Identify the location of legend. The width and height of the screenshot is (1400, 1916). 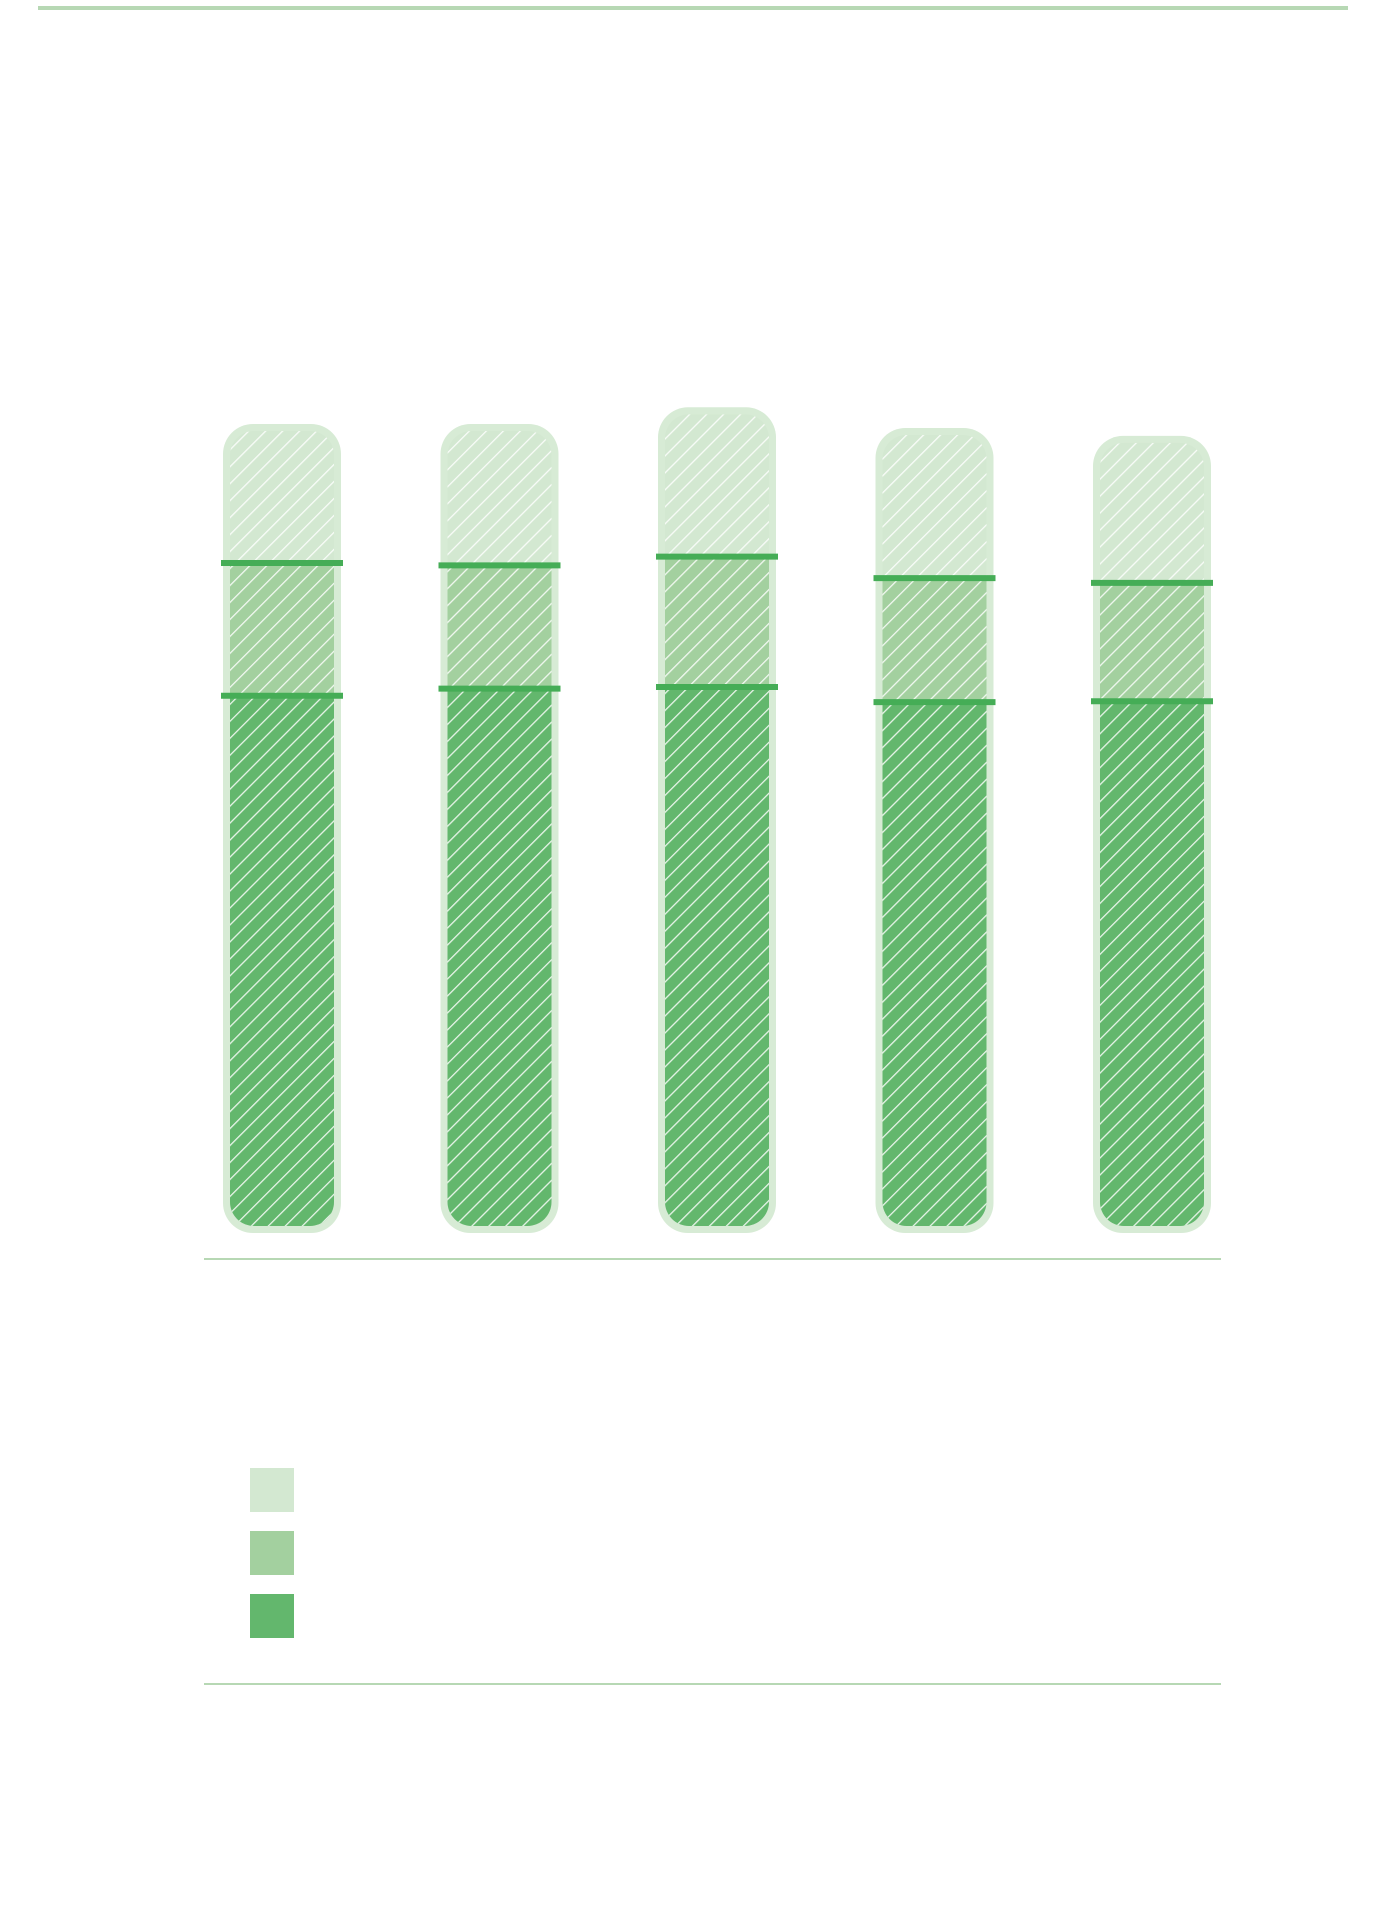
(272, 1553).